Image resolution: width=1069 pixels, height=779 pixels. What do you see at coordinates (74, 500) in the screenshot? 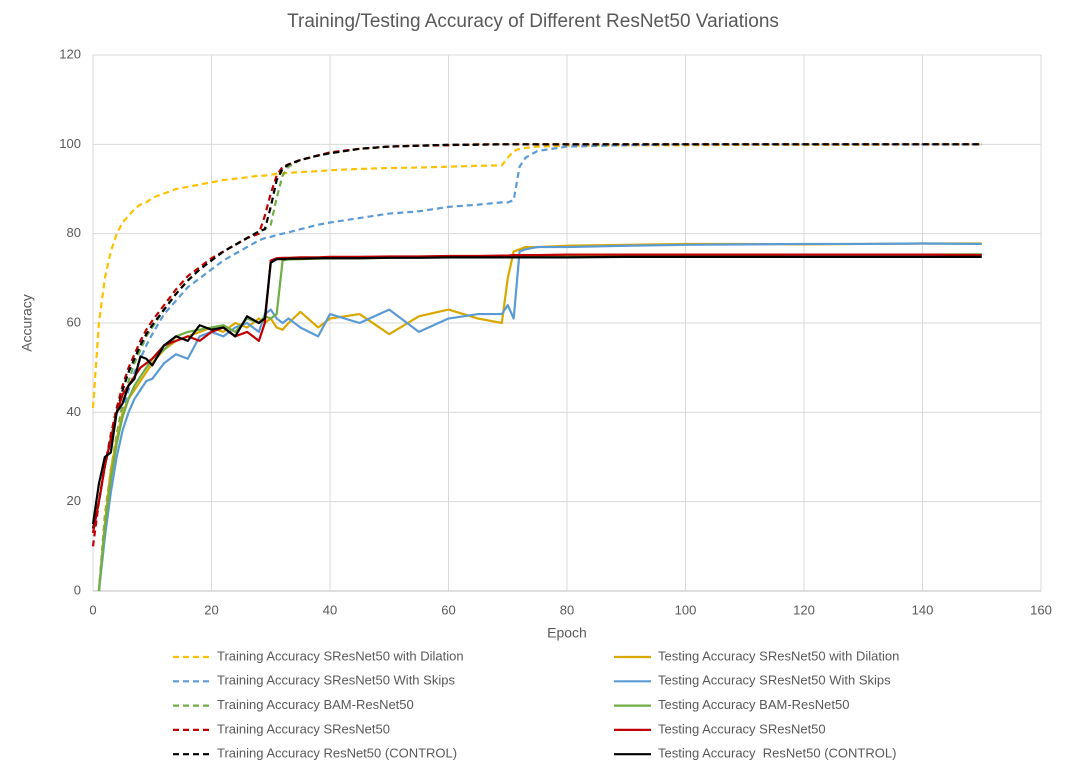
I see `y-tick-label: 20` at bounding box center [74, 500].